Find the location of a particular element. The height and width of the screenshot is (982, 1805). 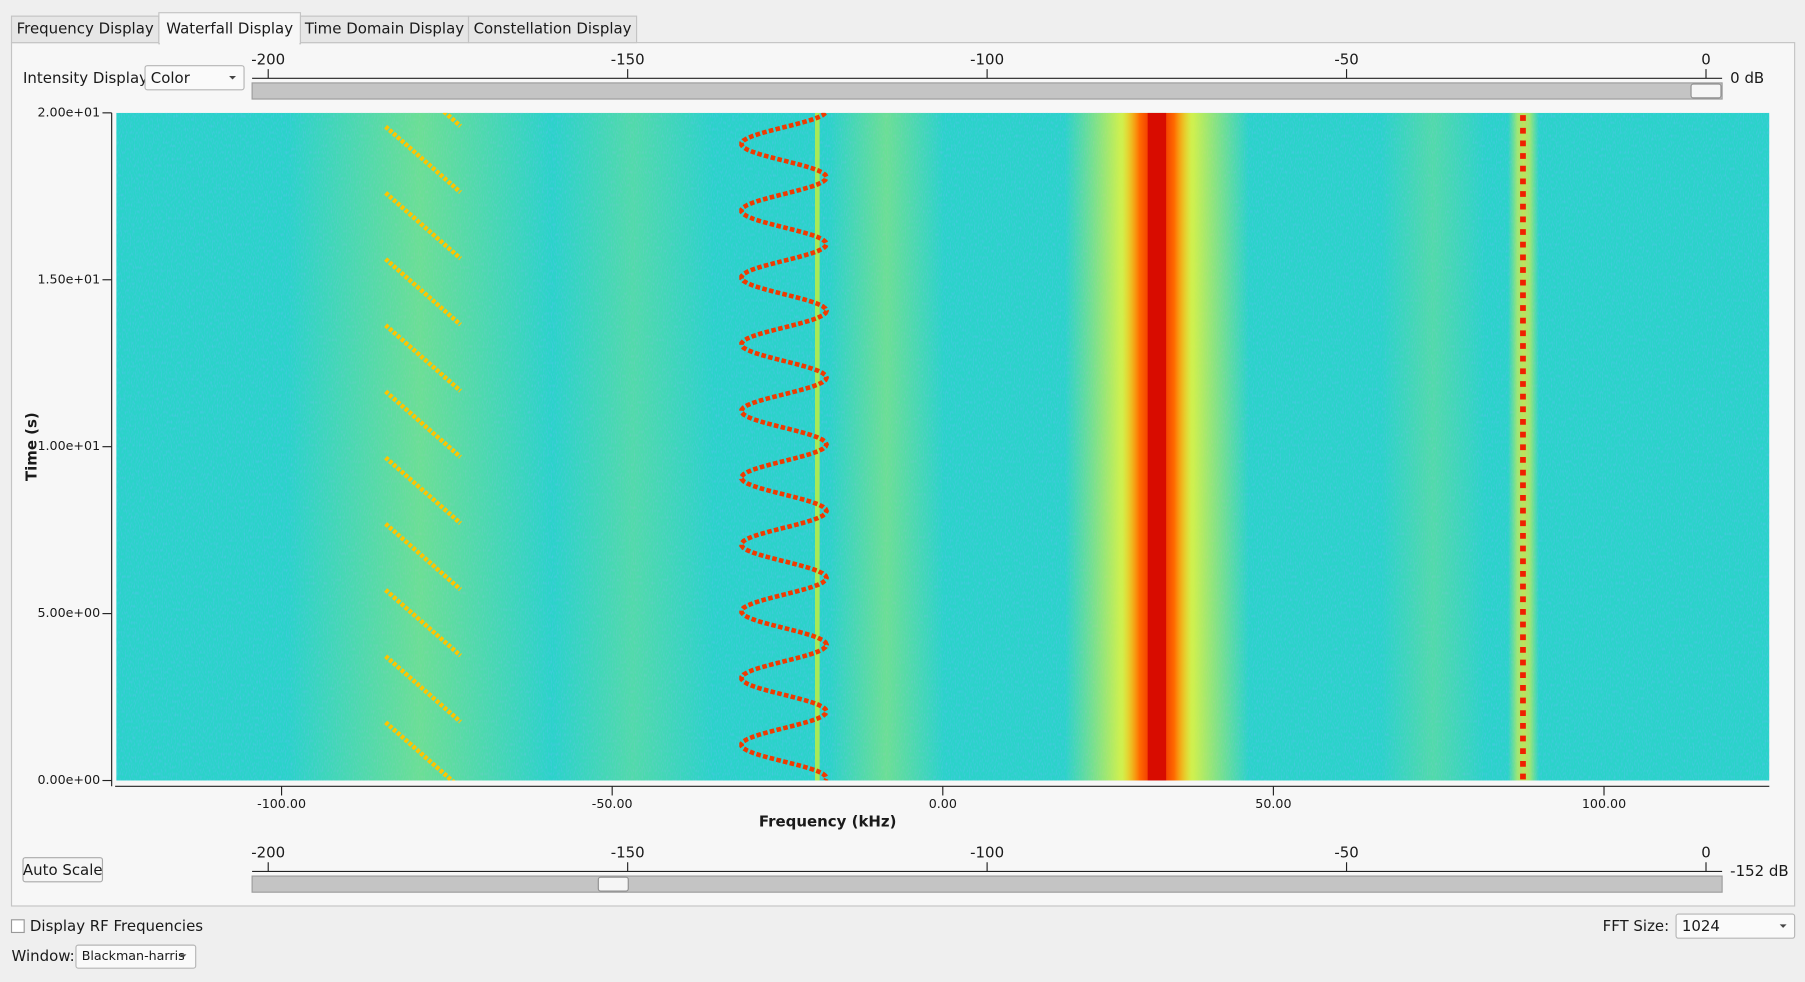

y-tick-label: 2.00e+01 is located at coordinates (68, 111).